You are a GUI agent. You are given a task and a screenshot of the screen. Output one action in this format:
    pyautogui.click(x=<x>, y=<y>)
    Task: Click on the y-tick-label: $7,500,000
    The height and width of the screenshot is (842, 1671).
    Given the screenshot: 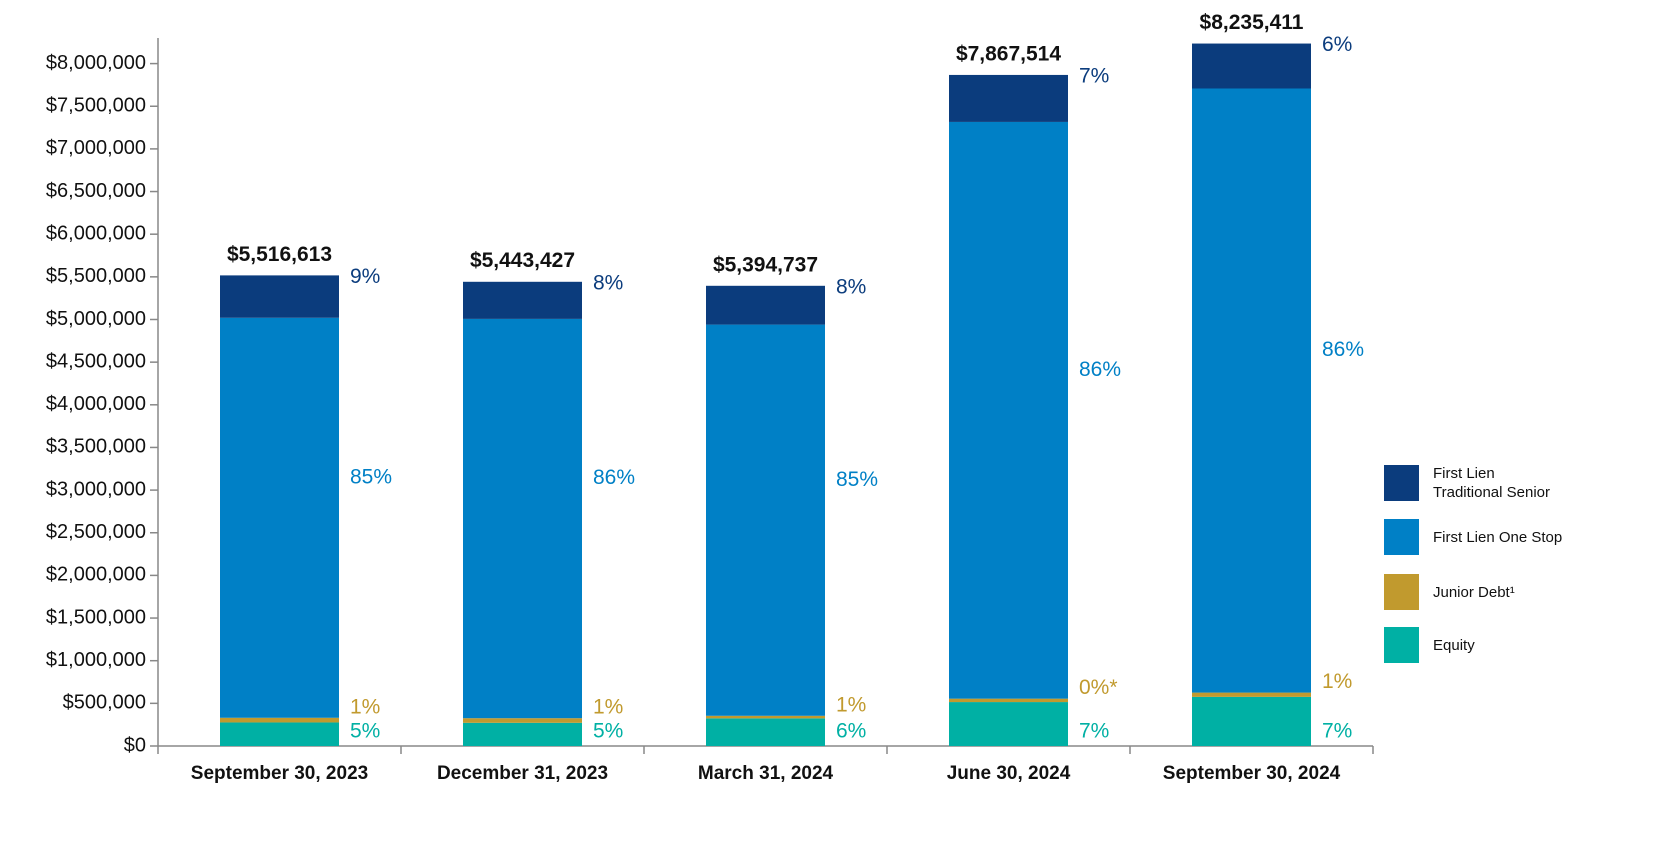 What is the action you would take?
    pyautogui.click(x=96, y=106)
    